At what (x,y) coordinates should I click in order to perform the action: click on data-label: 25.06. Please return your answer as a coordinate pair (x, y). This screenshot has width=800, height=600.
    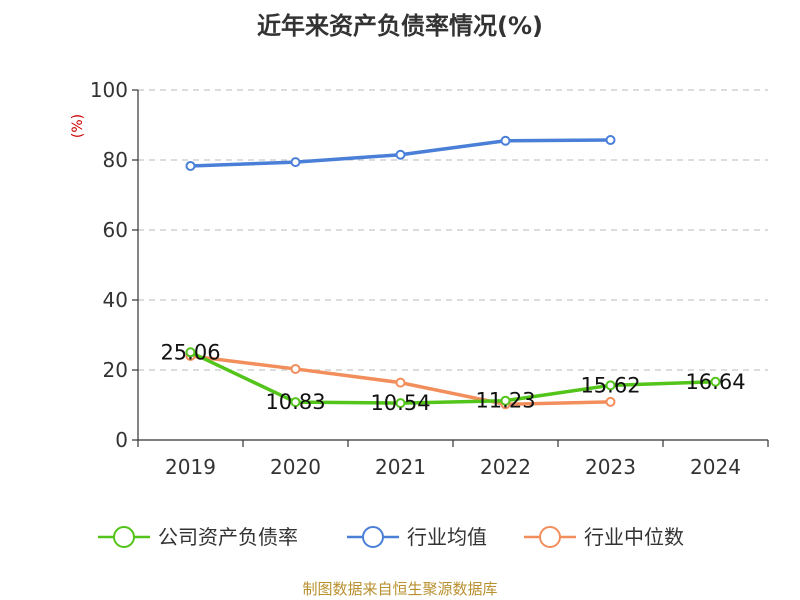
    Looking at the image, I should click on (190, 352).